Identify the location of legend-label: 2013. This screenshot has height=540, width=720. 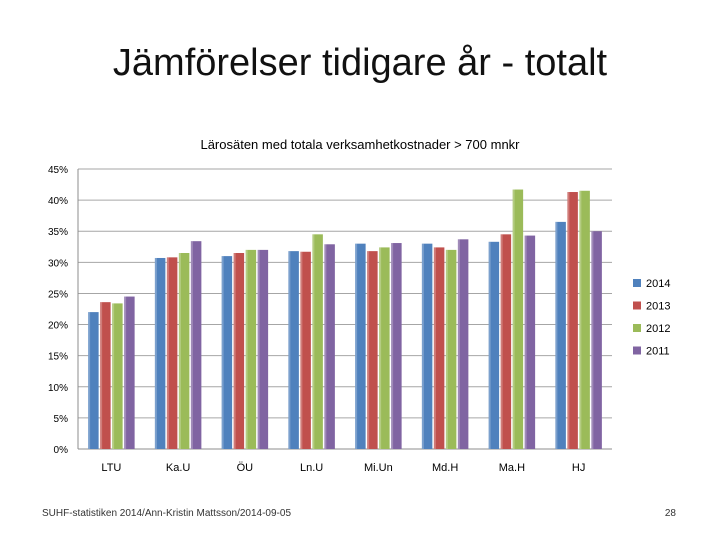
(658, 307).